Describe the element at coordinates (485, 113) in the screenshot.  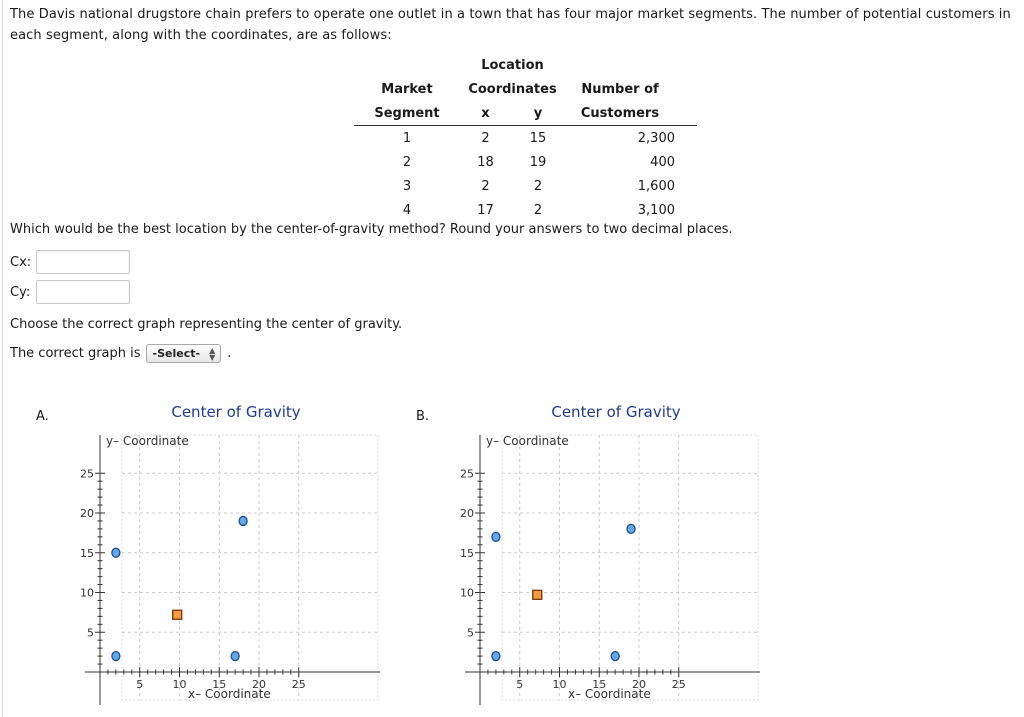
I see `header-x: x` at that location.